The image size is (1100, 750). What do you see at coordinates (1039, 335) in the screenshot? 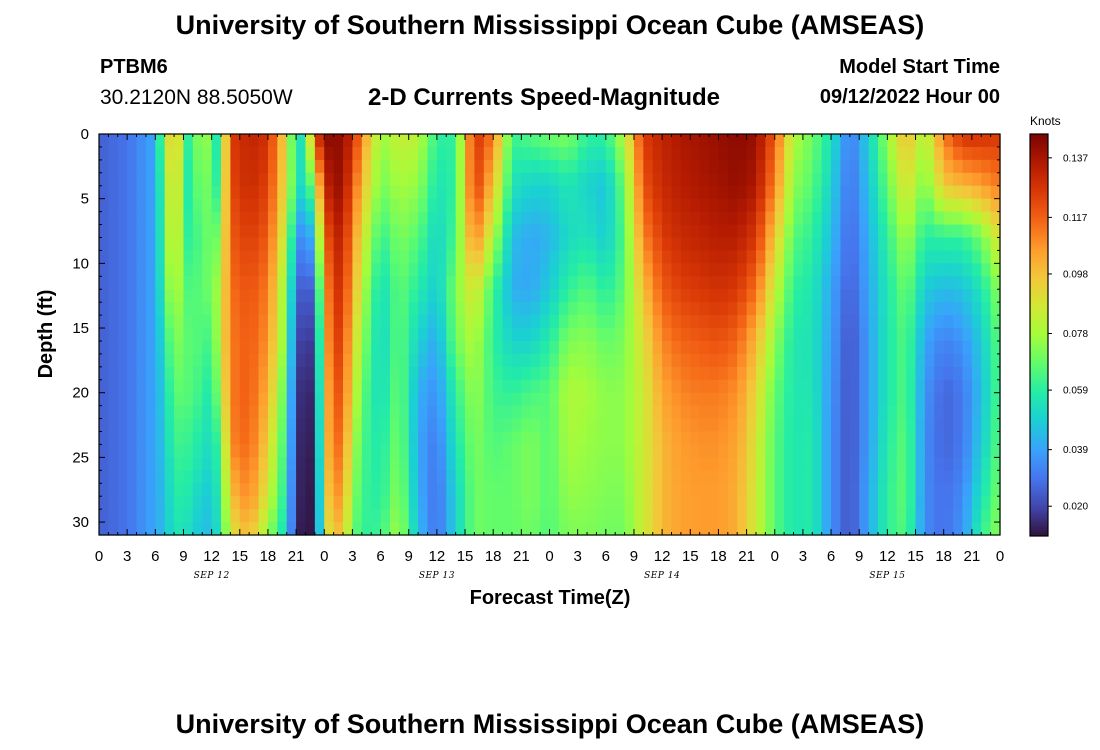
I see `colorbar` at bounding box center [1039, 335].